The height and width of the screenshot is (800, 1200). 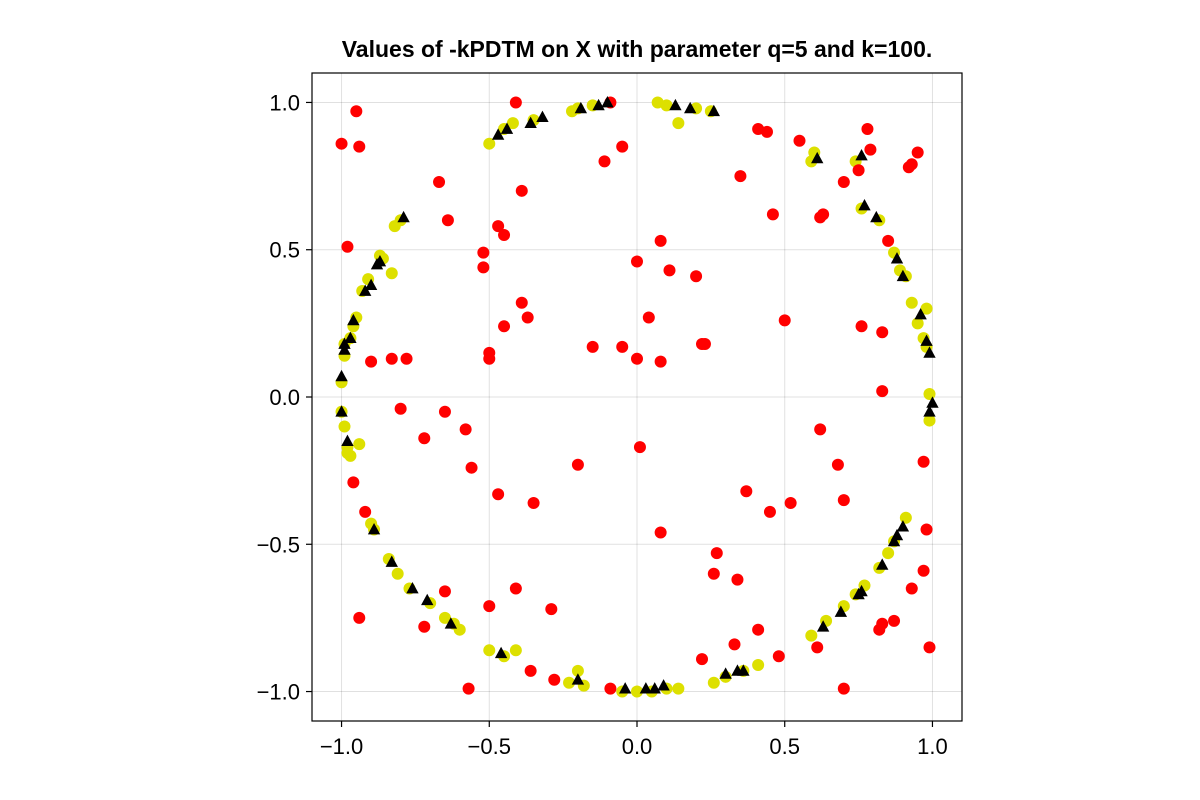 What do you see at coordinates (637, 746) in the screenshot?
I see `x-tick-label: 0.0` at bounding box center [637, 746].